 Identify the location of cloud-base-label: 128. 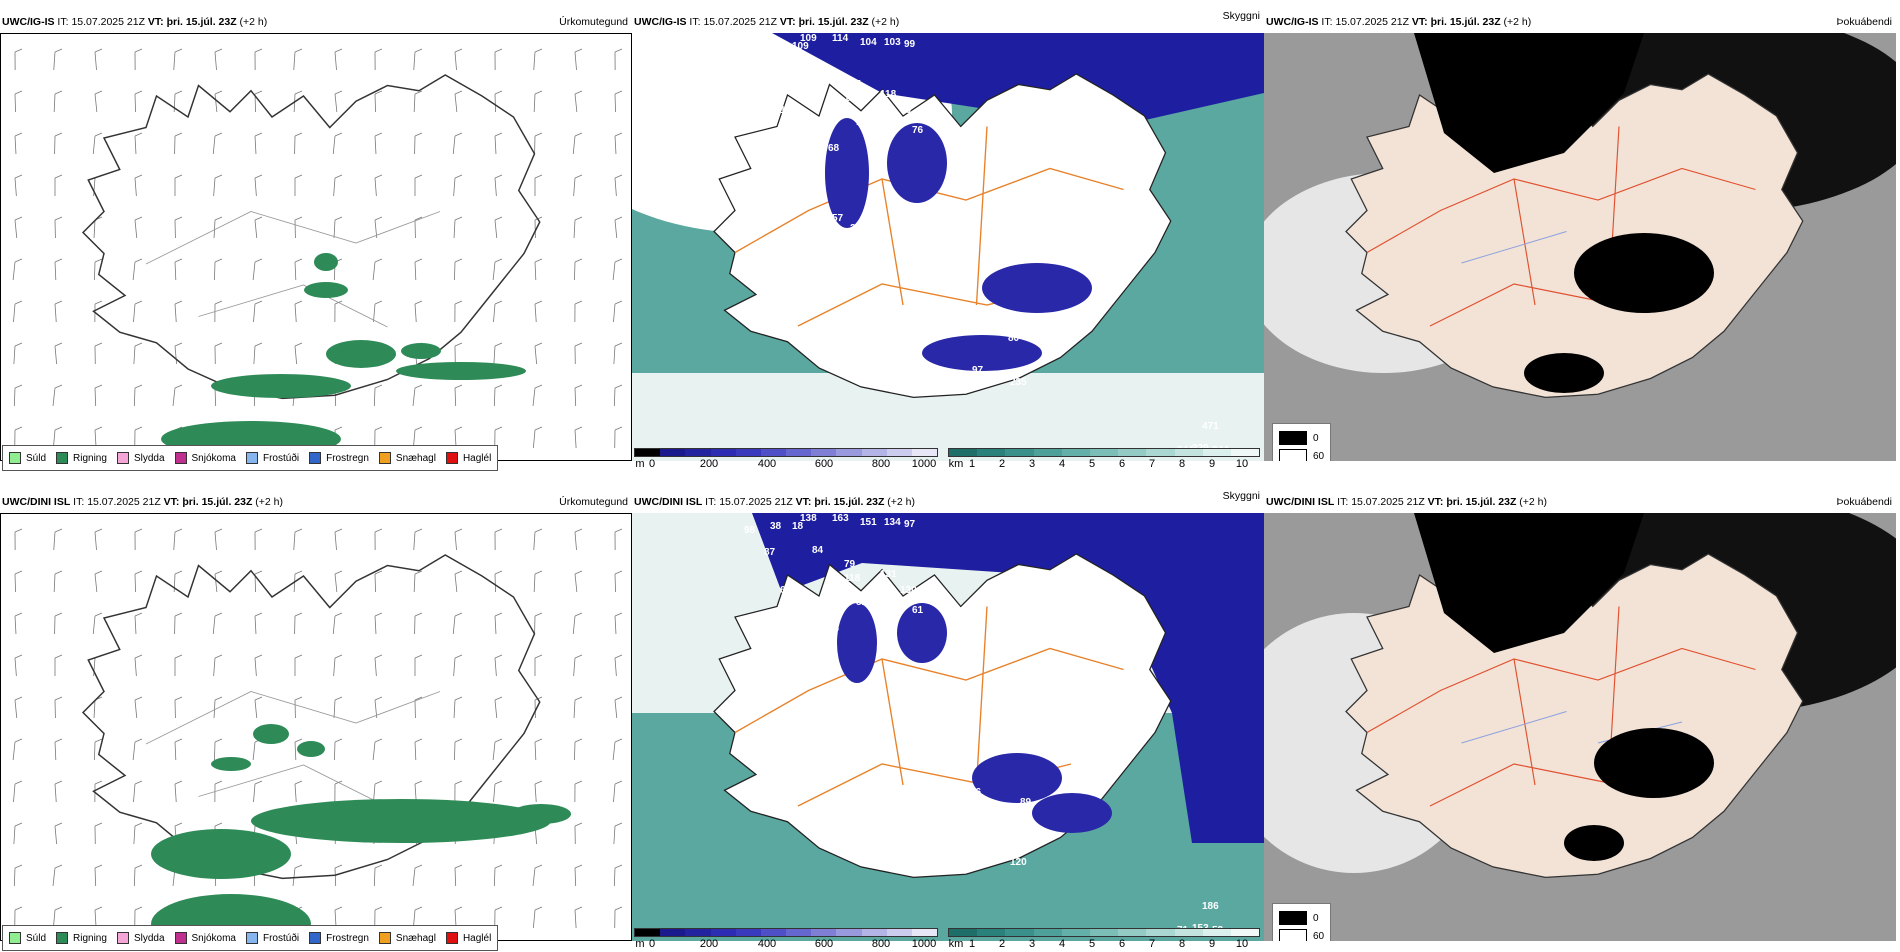
(940, 382).